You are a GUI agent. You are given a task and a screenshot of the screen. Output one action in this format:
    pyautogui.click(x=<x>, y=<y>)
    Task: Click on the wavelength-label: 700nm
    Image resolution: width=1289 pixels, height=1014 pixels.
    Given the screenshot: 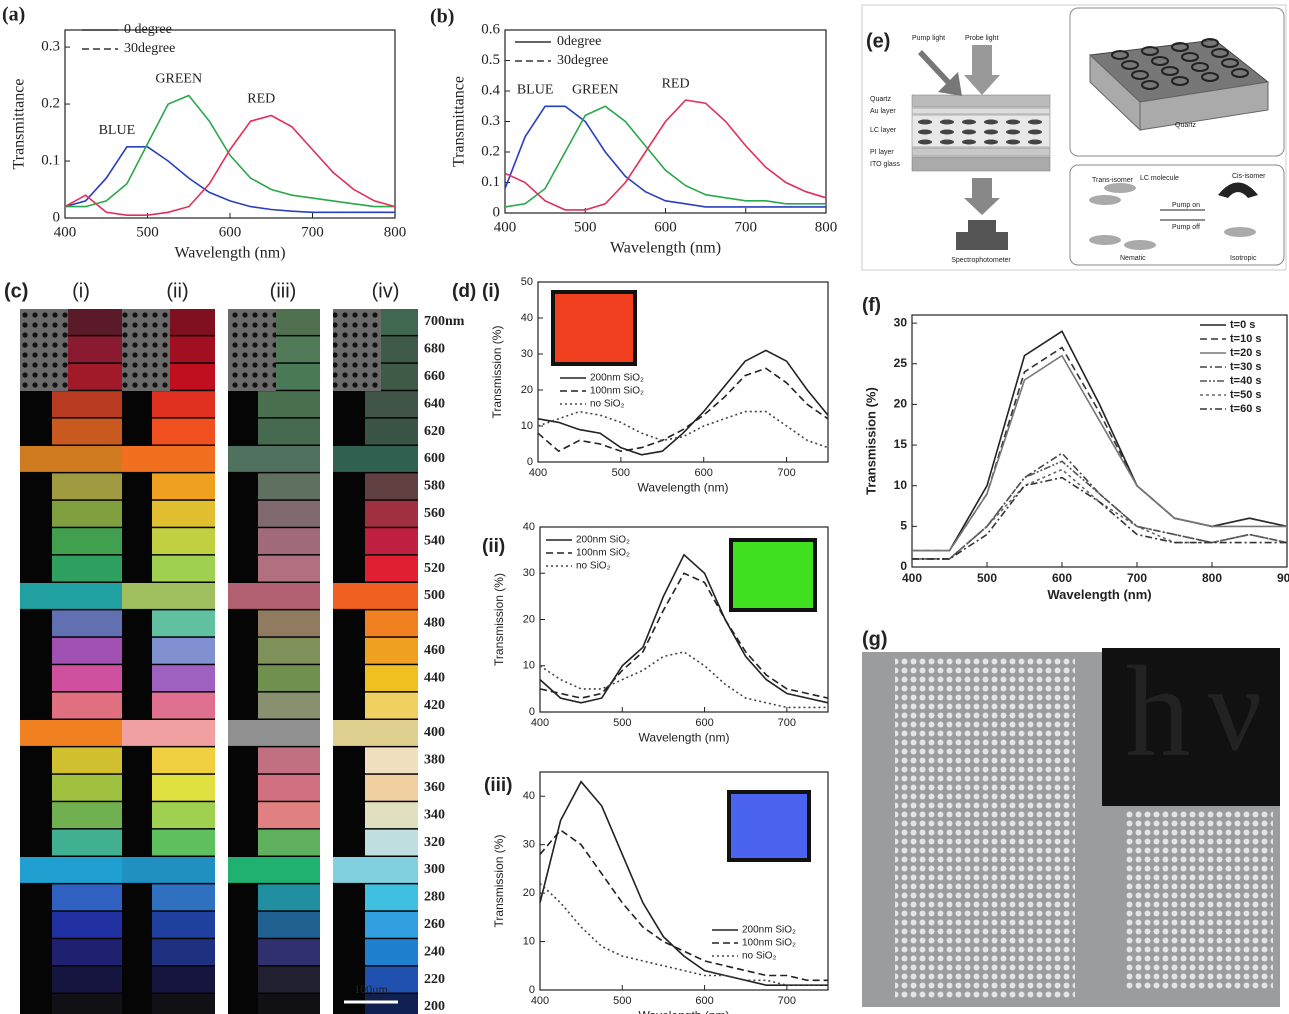 What is the action you would take?
    pyautogui.click(x=444, y=321)
    